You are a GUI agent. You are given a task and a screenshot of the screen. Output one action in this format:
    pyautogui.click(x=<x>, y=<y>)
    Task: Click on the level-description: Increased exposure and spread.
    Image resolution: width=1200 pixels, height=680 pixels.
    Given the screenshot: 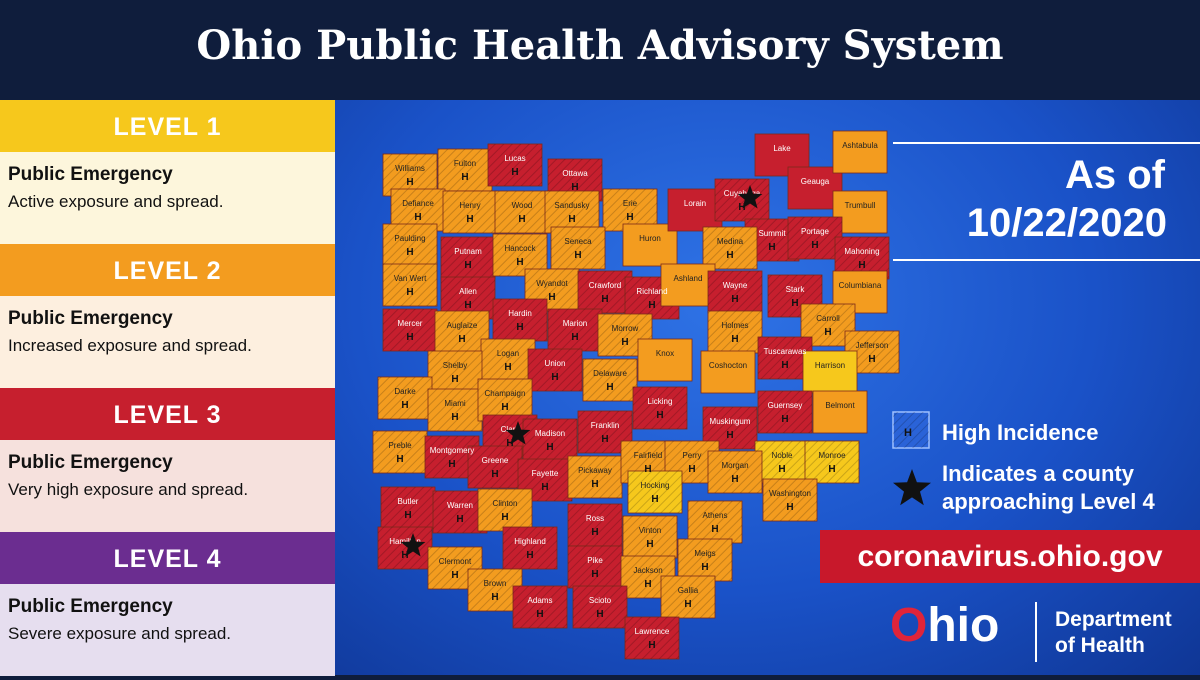 What is the action you would take?
    pyautogui.click(x=130, y=345)
    